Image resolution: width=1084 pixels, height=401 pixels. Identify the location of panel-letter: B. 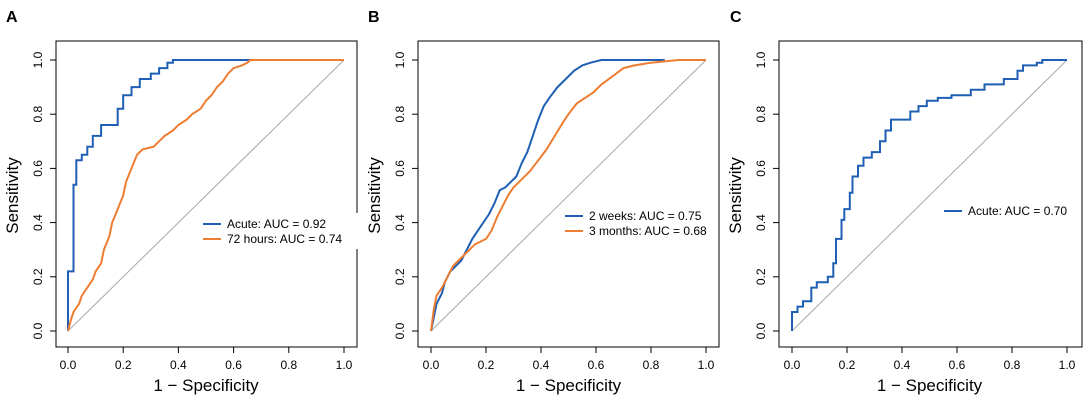
(374, 17).